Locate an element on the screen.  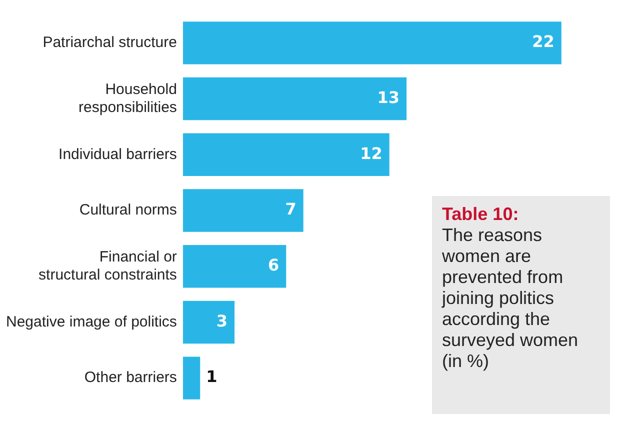
data-label: 6 is located at coordinates (274, 265).